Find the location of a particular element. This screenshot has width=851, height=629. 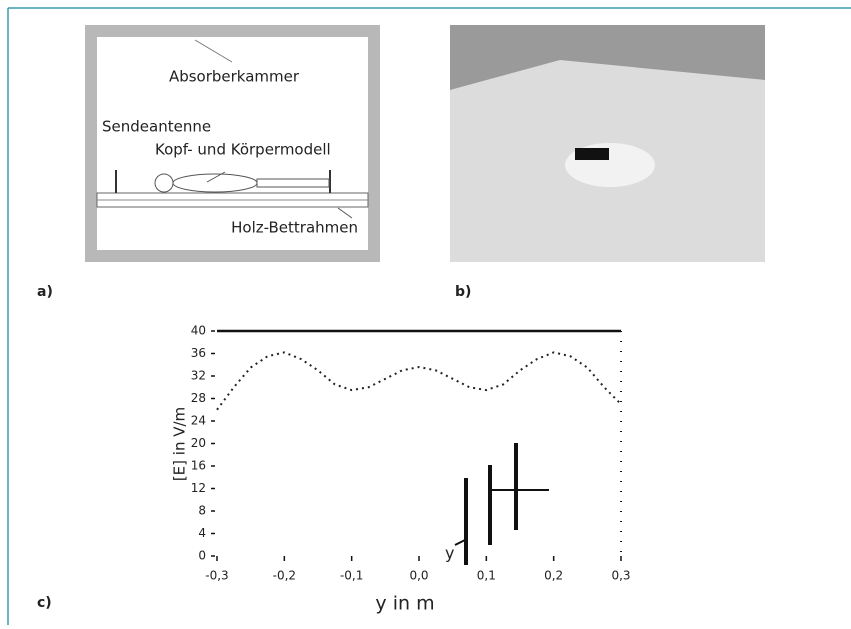

y-tick-label: 16 is located at coordinates (198, 466).